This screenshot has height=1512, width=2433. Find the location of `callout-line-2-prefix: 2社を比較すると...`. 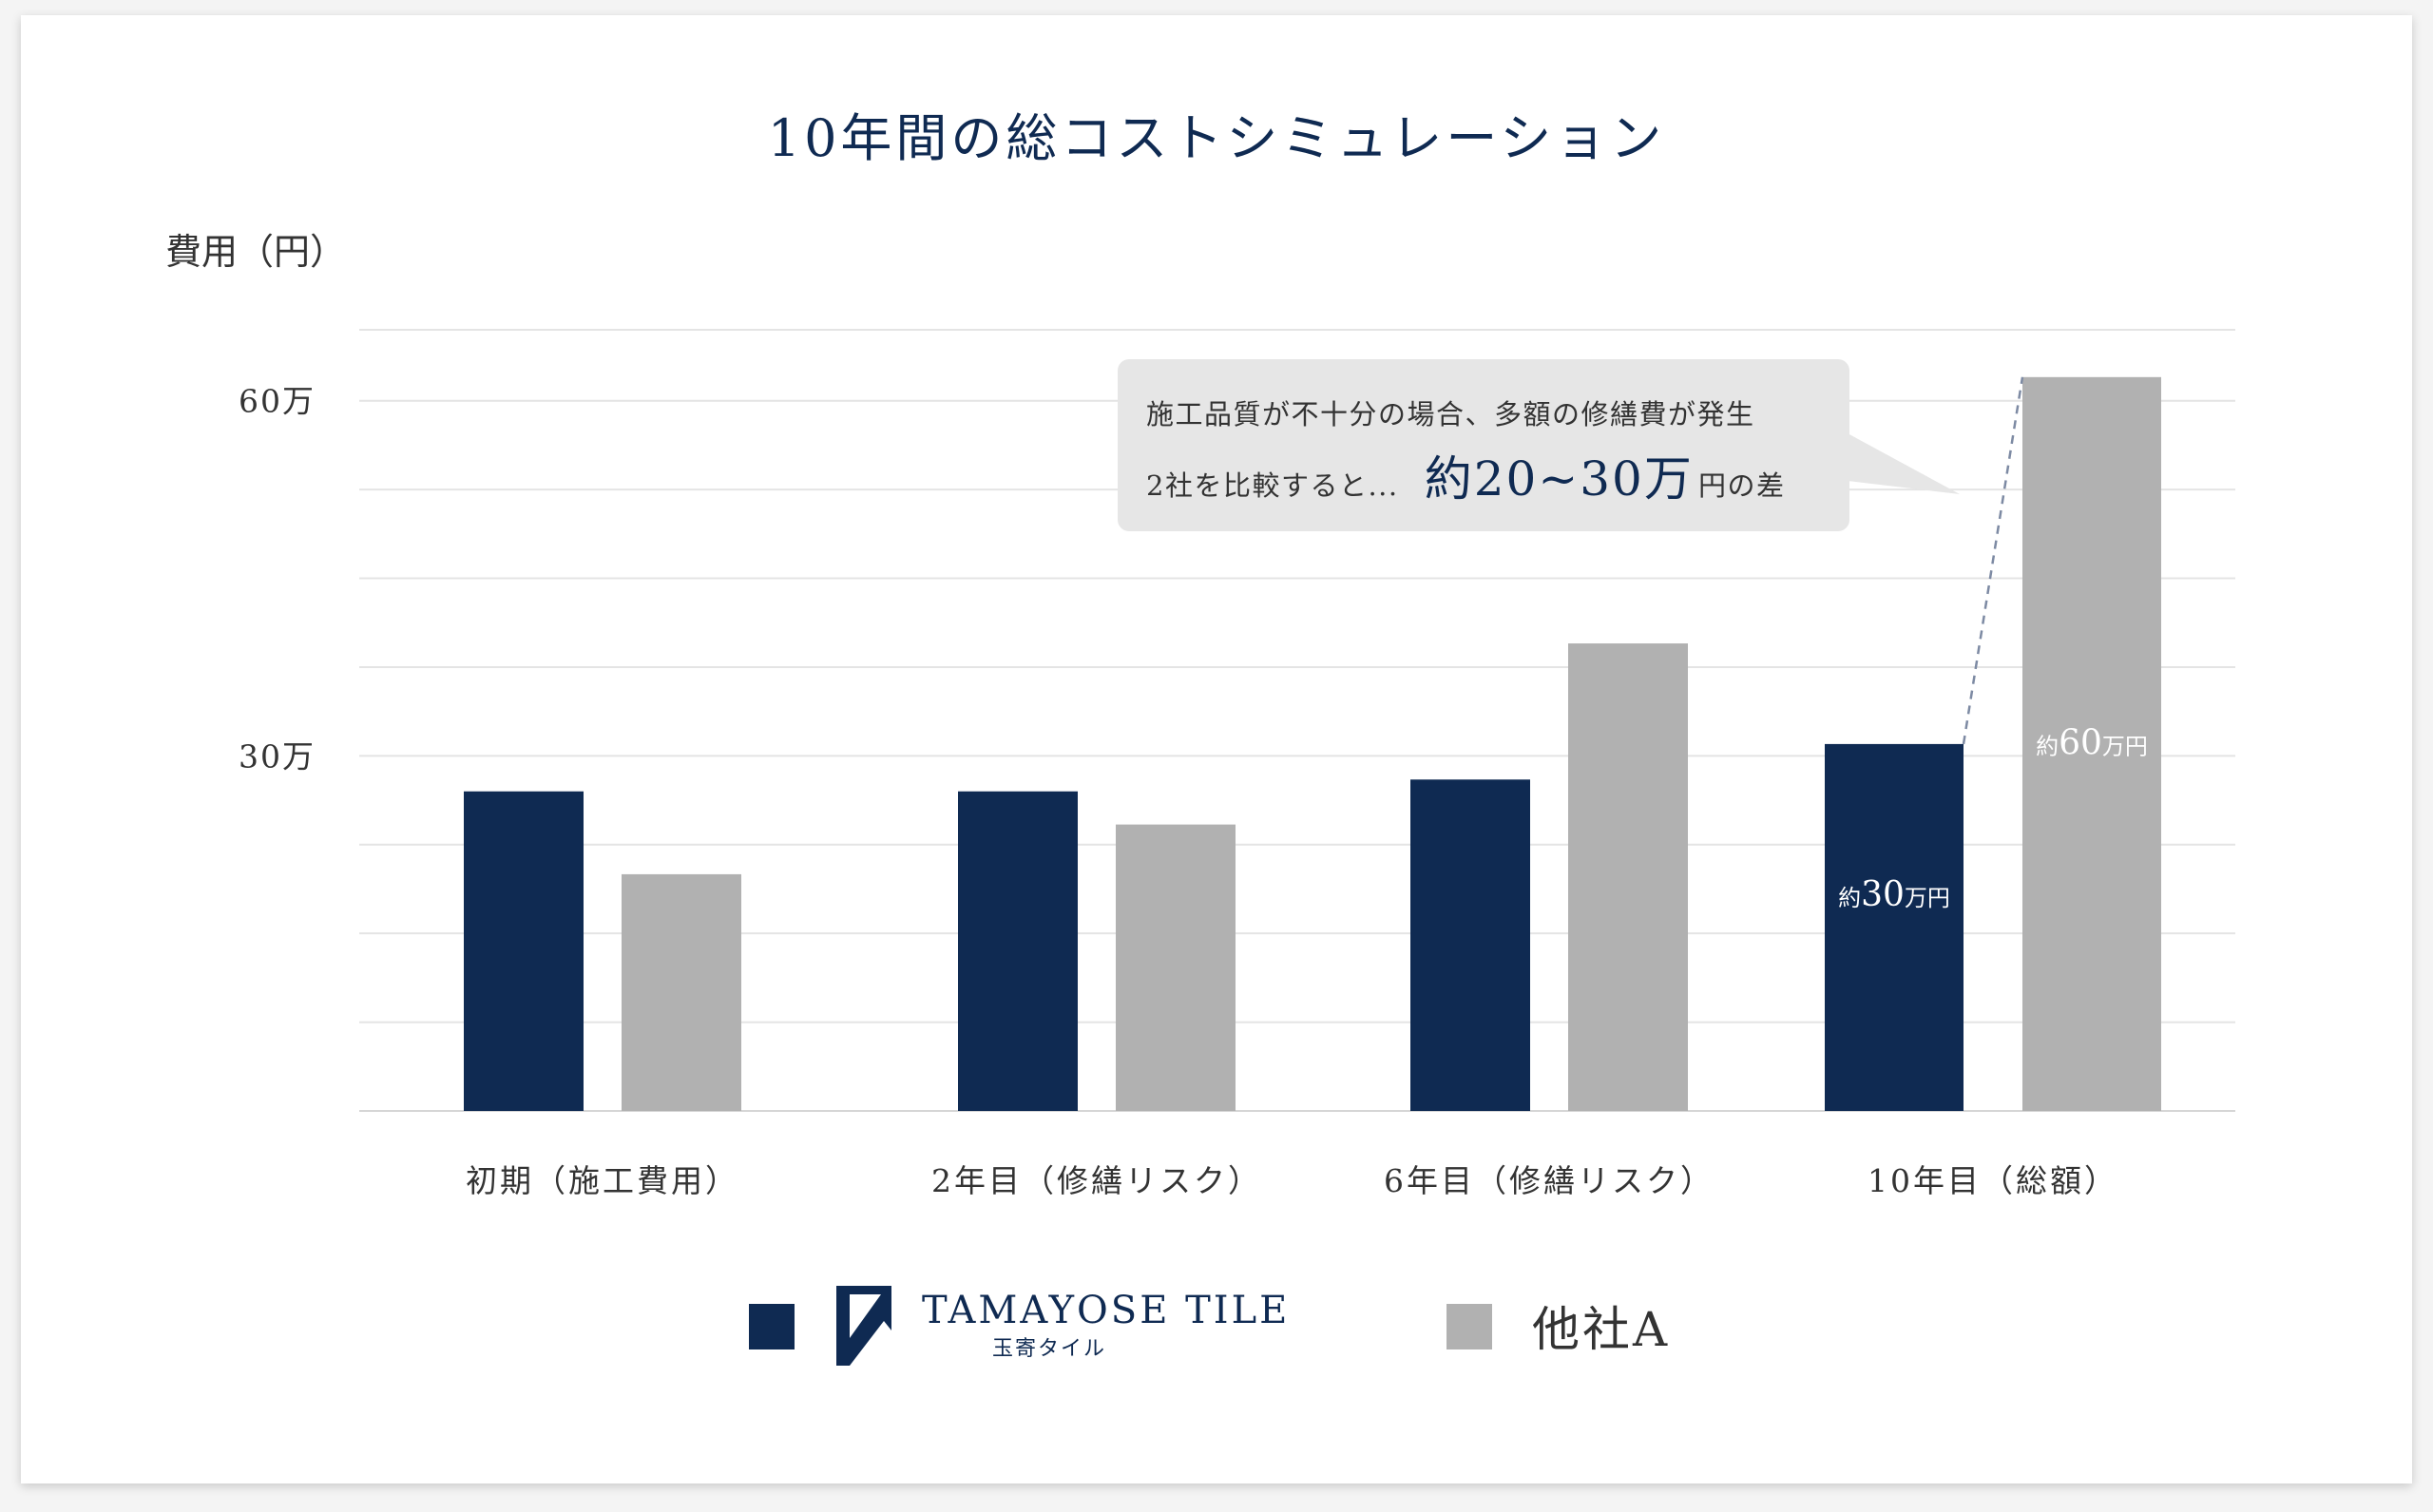

callout-line-2-prefix: 2社を比較すると... is located at coordinates (1272, 485).